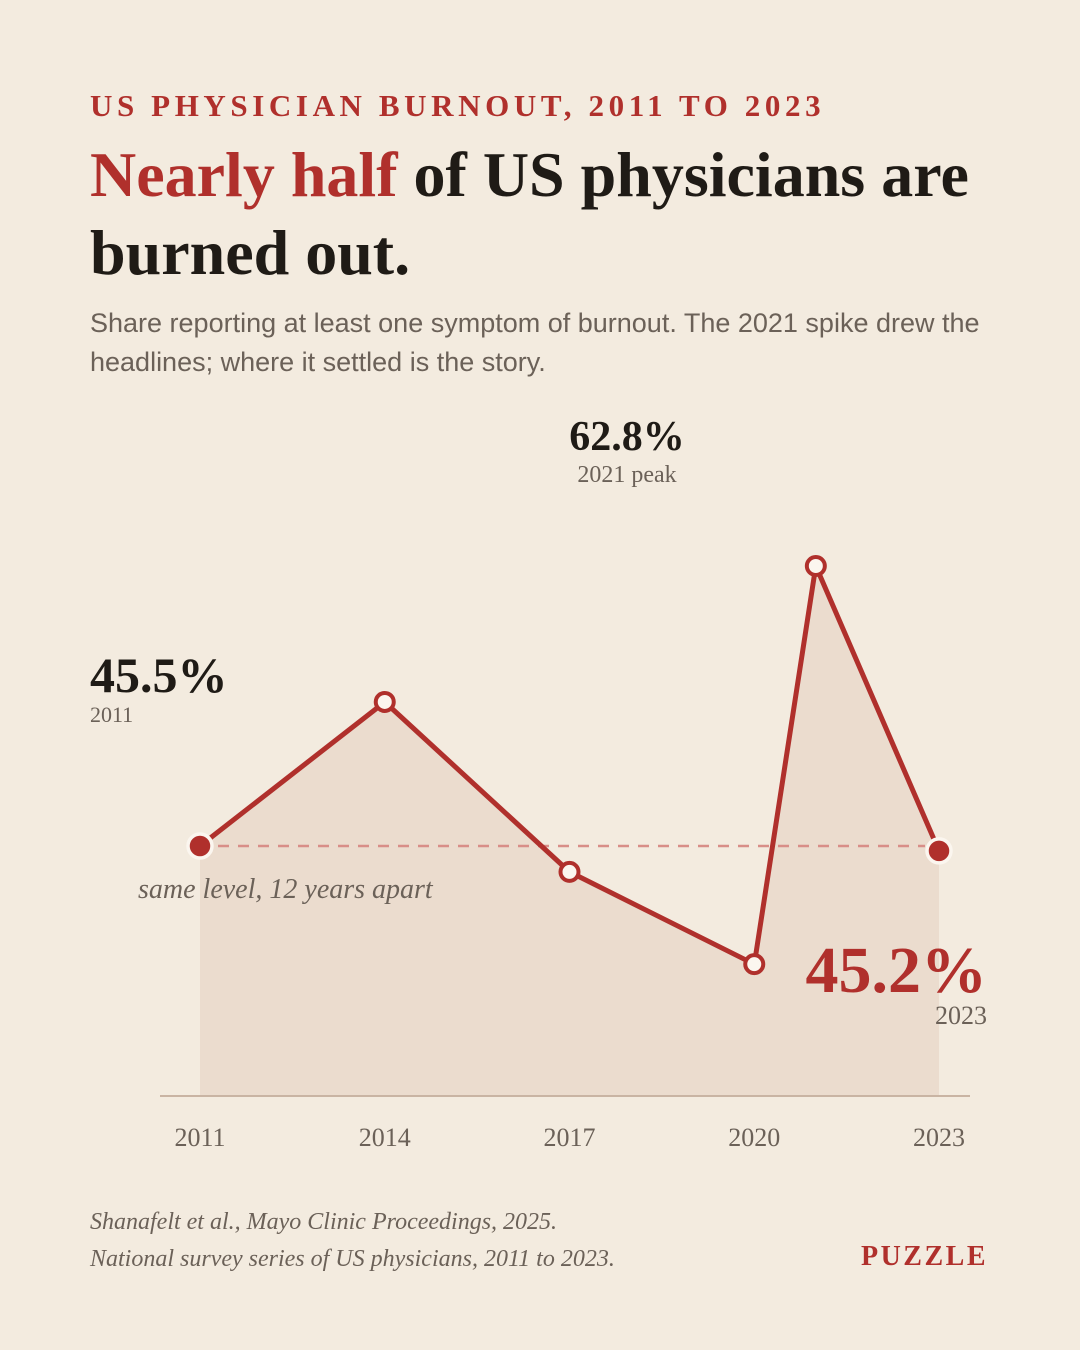 Image resolution: width=1080 pixels, height=1350 pixels. Describe the element at coordinates (939, 1137) in the screenshot. I see `x-tick-label: 2023` at that location.